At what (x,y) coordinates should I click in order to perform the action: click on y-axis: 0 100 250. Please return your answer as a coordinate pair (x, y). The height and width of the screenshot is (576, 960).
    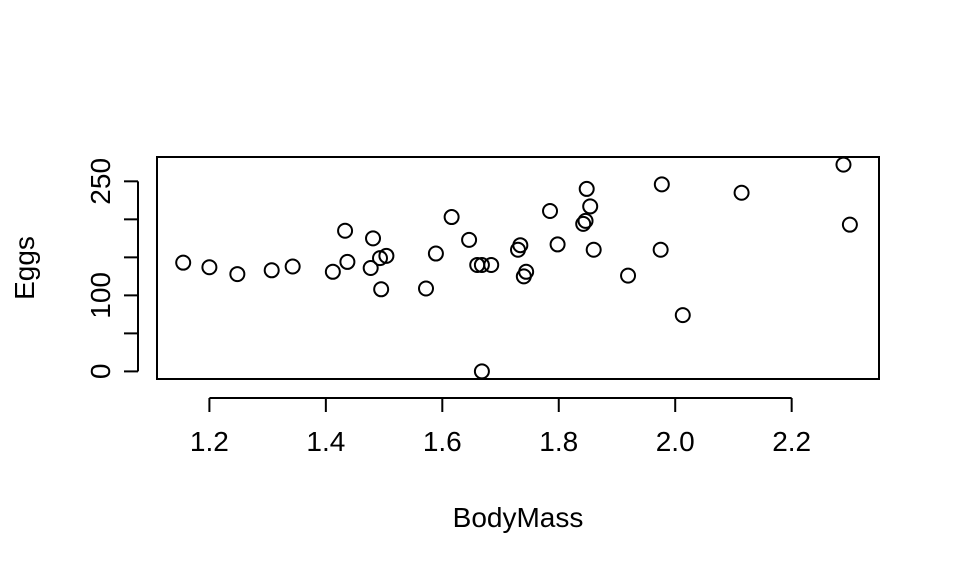
    Looking at the image, I should click on (112, 269).